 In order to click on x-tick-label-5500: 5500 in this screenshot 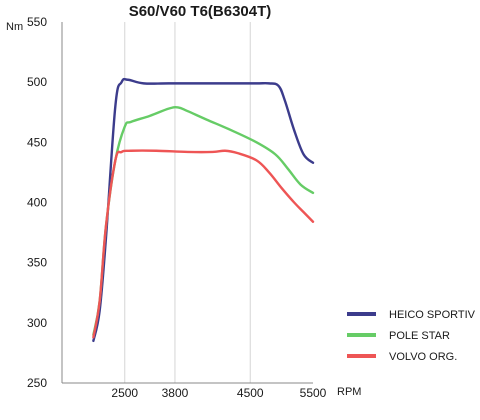, I will do `click(313, 393)`.